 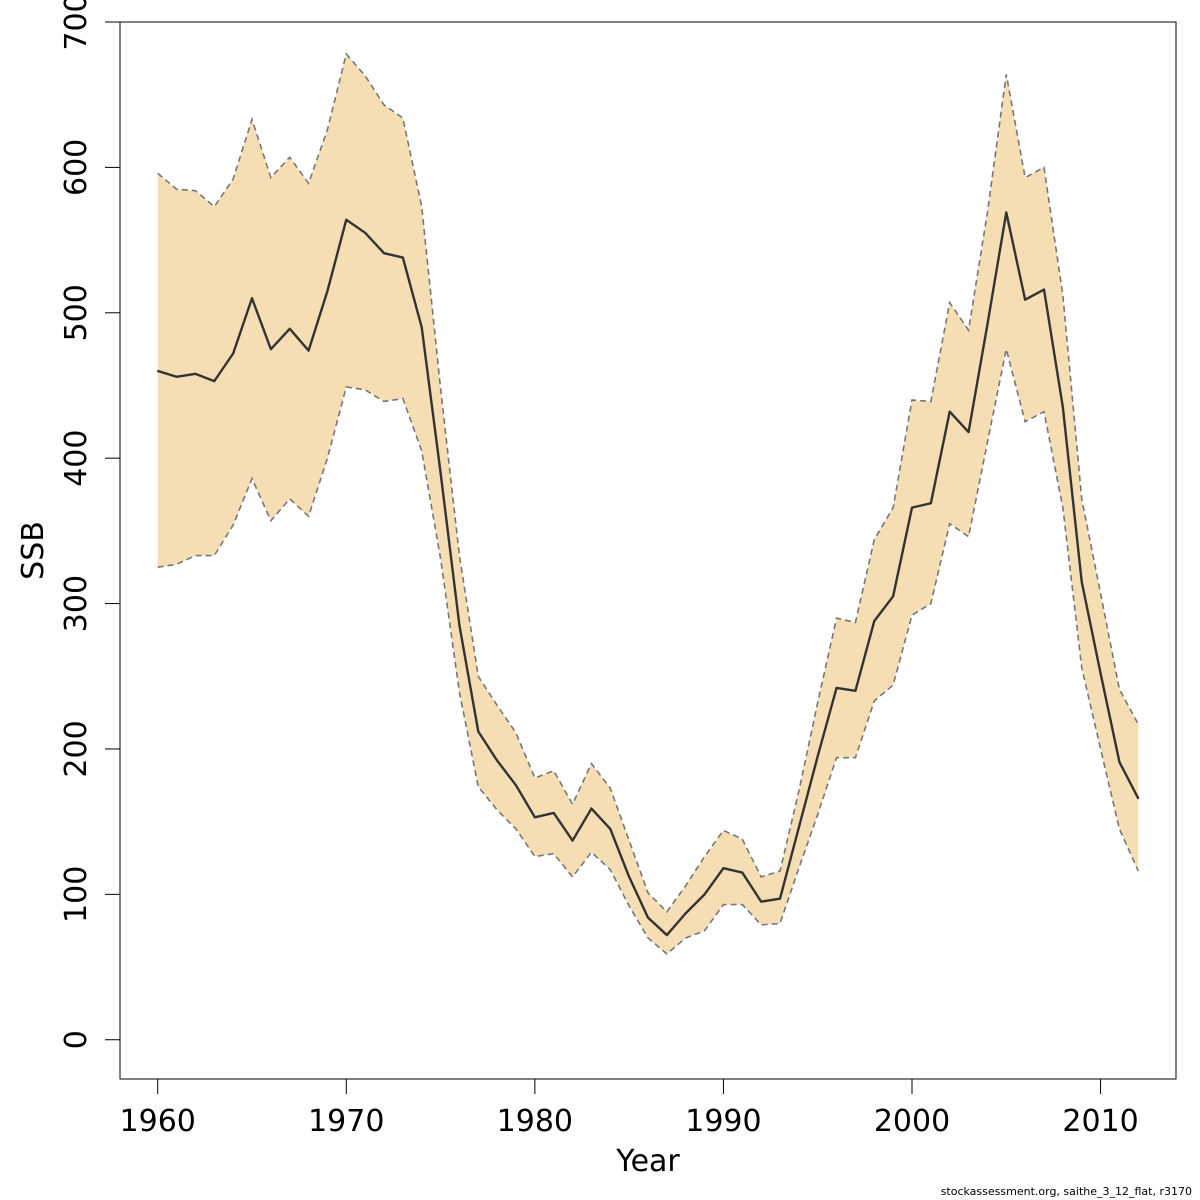 I want to click on y-tick-label: 100, so click(x=76, y=894).